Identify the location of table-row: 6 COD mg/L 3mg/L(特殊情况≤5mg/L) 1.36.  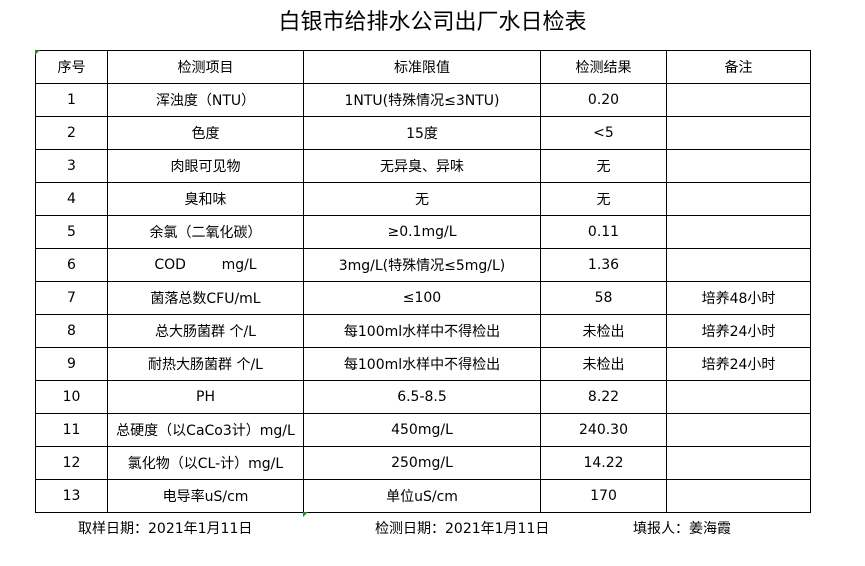
(423, 265).